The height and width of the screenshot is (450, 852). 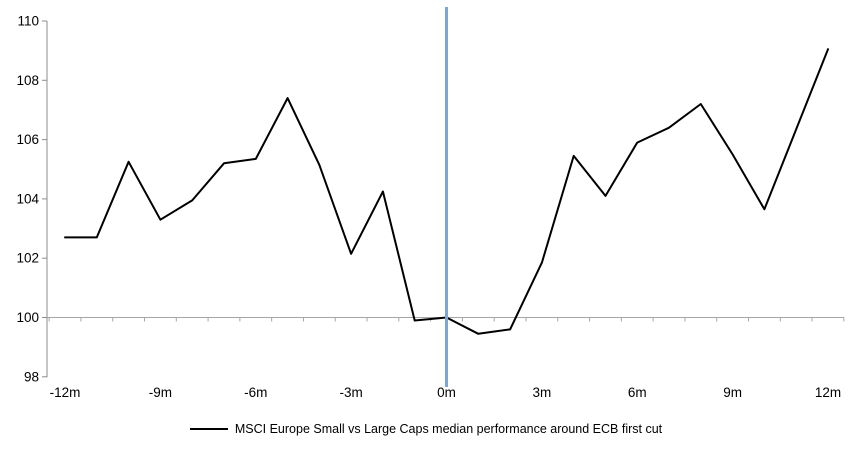 What do you see at coordinates (27, 258) in the screenshot?
I see `y-tick-label: 102` at bounding box center [27, 258].